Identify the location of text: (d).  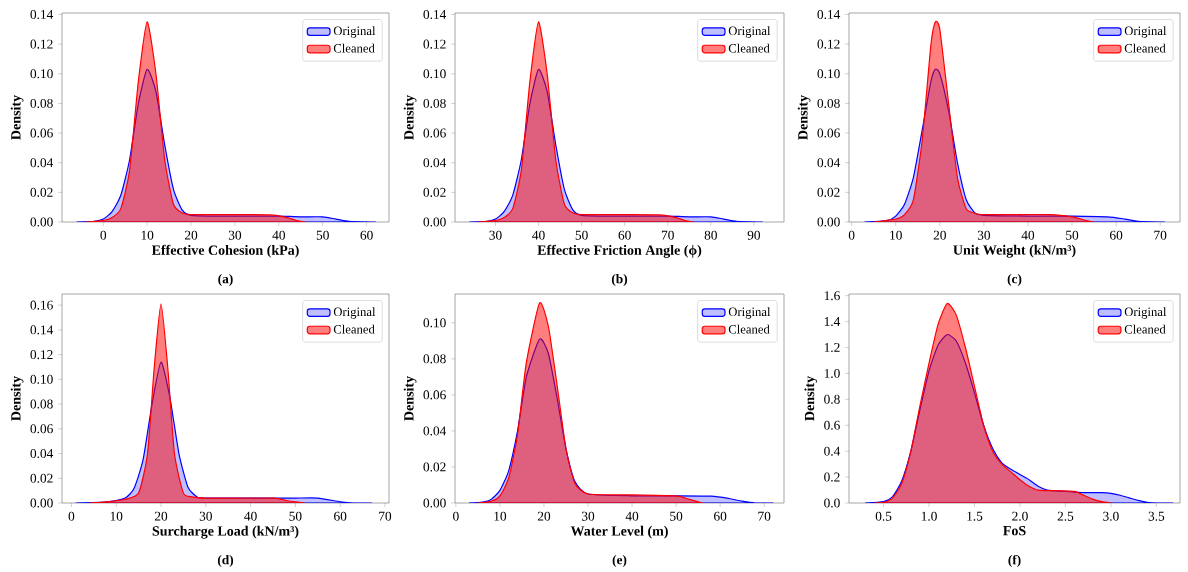
(225, 561).